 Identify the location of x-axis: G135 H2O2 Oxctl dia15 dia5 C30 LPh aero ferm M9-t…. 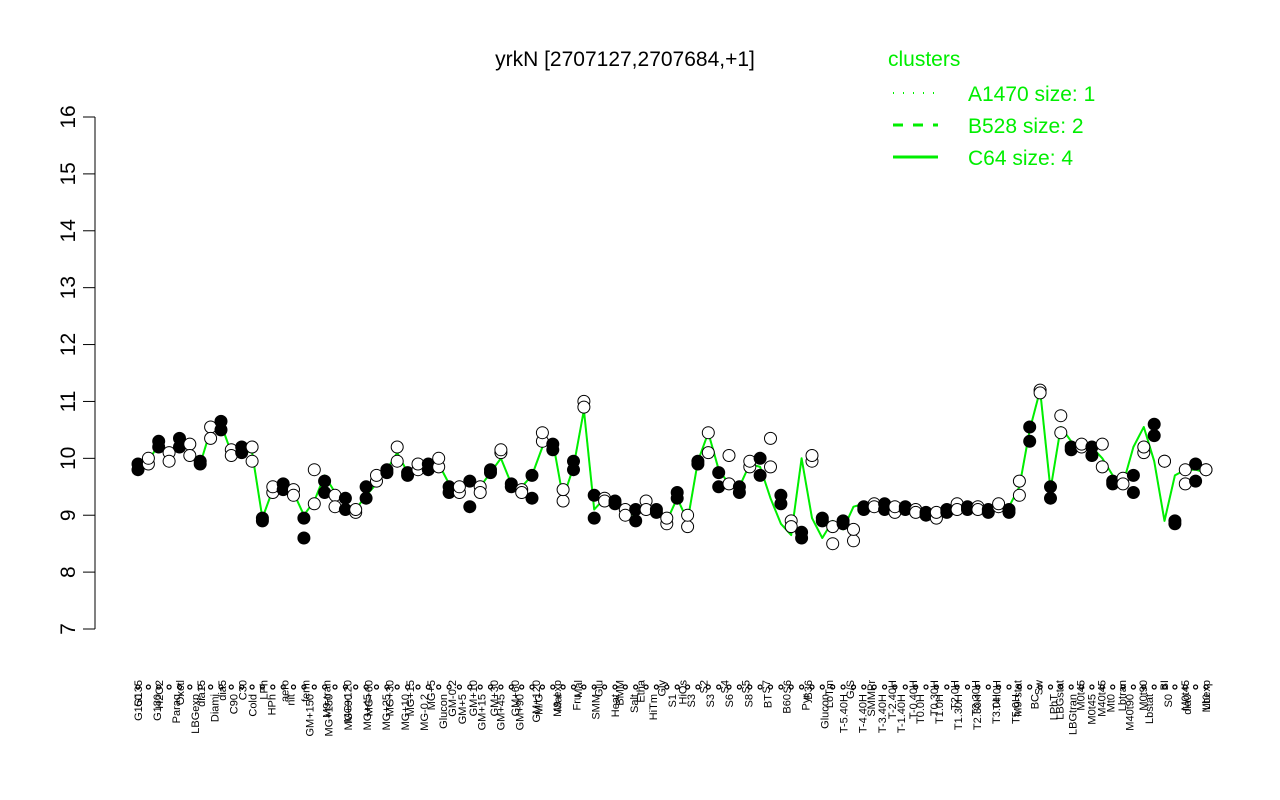
(673, 707).